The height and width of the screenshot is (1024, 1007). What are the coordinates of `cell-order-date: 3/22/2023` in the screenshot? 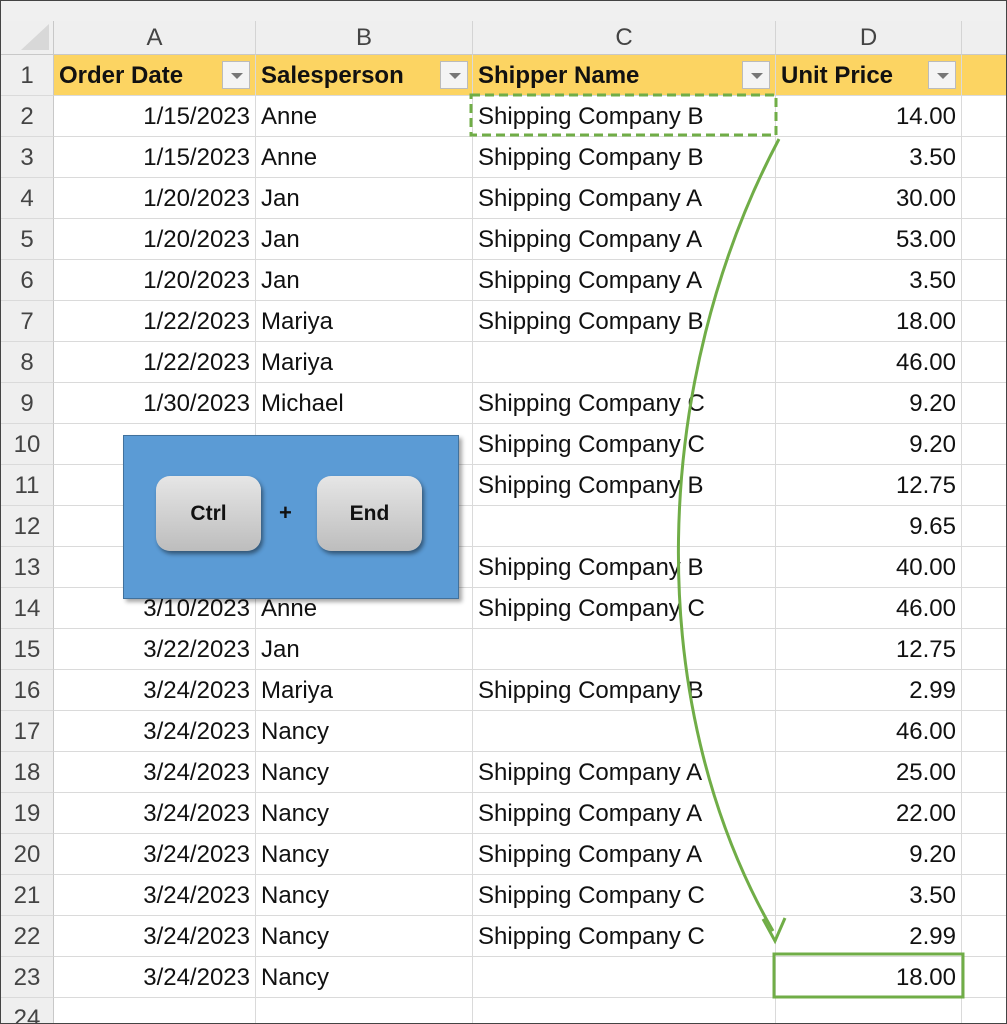 It's located at (155, 649).